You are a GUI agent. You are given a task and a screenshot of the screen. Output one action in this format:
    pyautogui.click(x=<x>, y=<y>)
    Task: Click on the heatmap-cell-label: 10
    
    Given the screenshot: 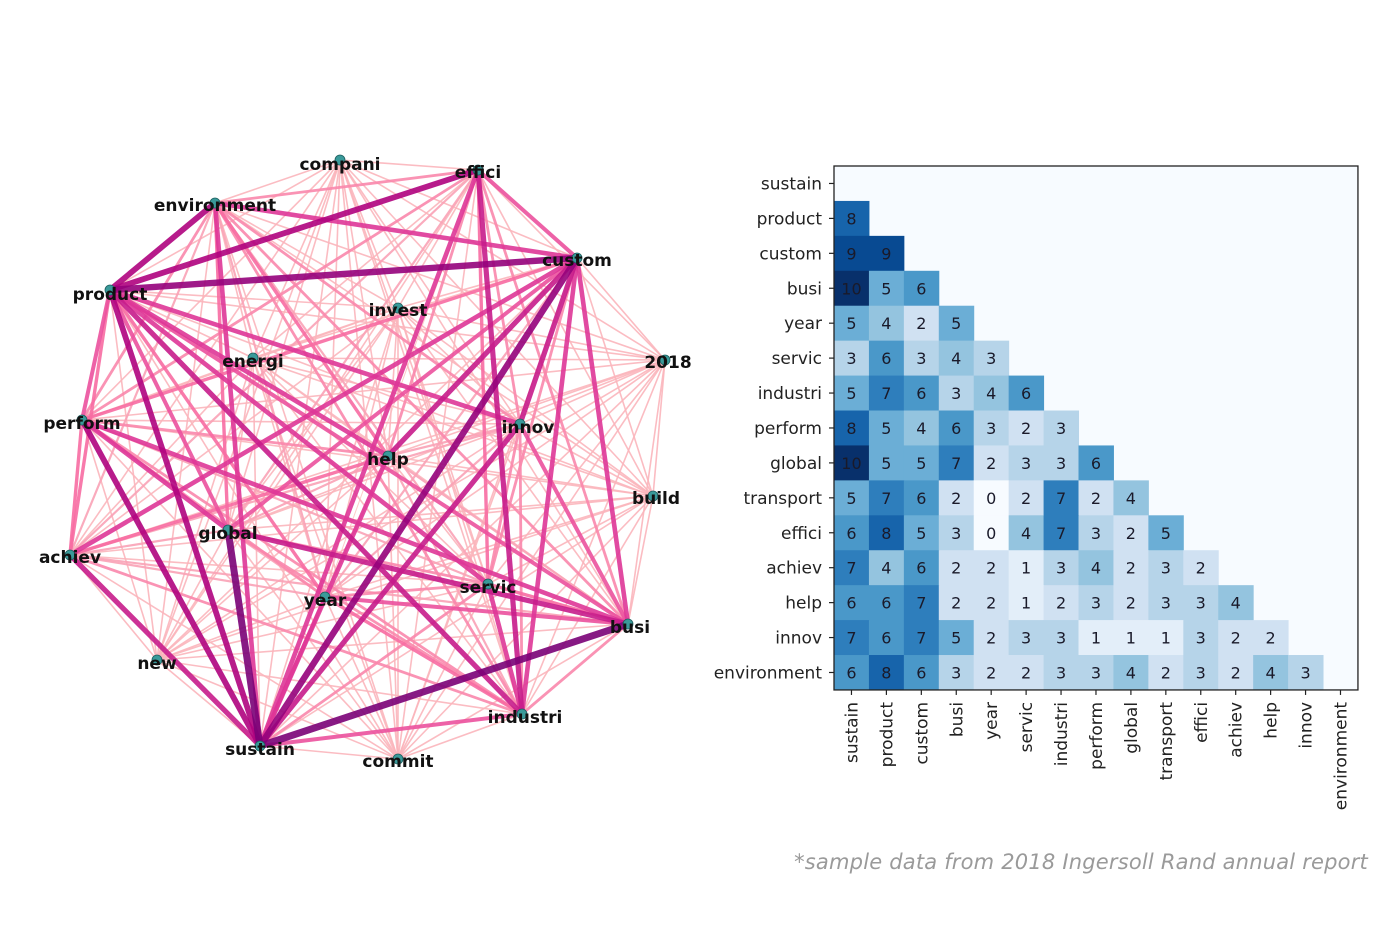 What is the action you would take?
    pyautogui.click(x=851, y=463)
    